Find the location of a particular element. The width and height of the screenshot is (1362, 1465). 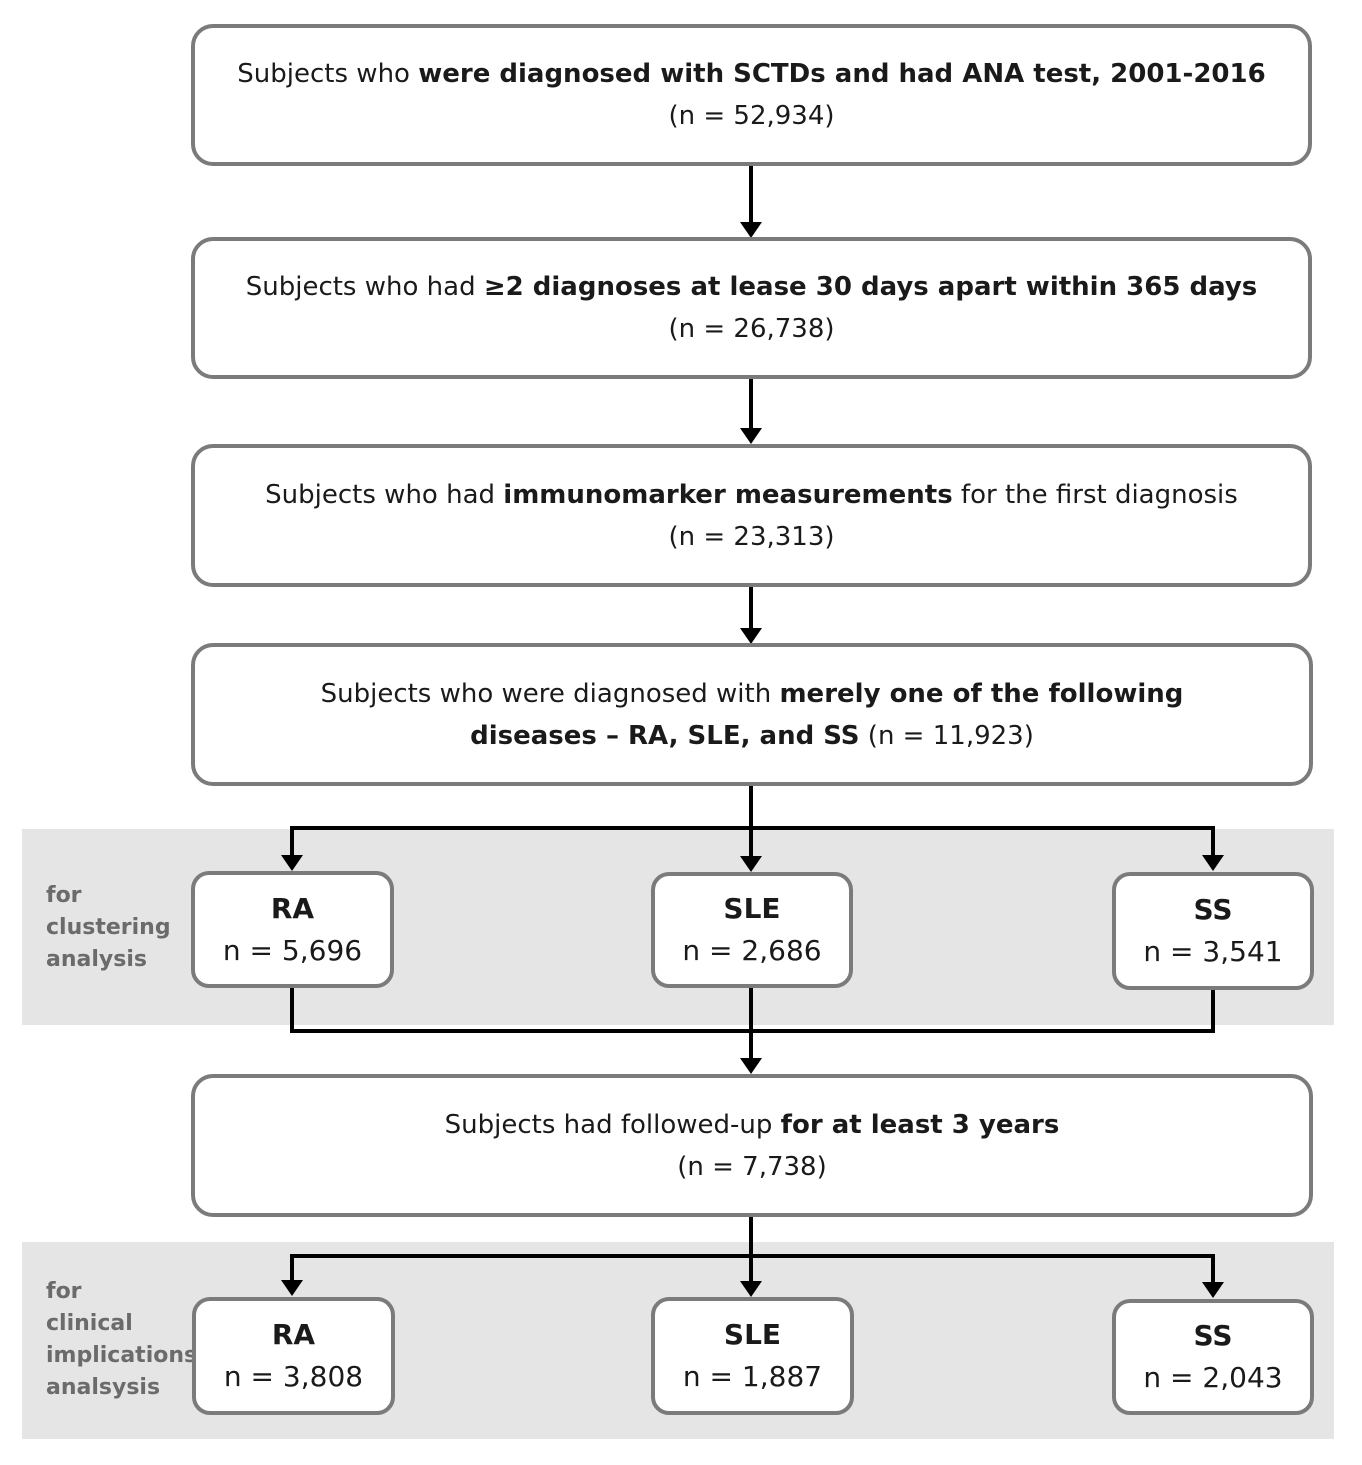

clustering-label: for clustering analysis is located at coordinates (108, 927).